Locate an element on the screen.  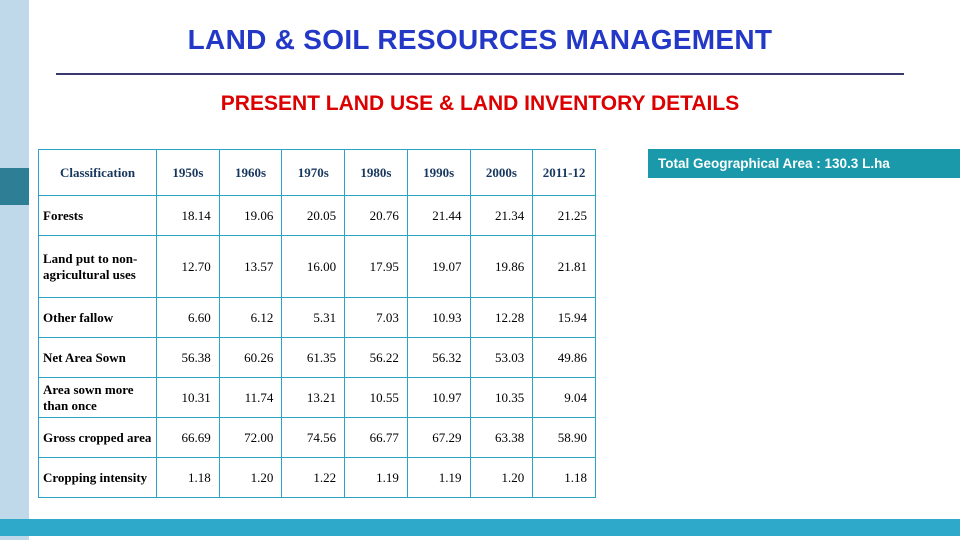
value-cell: 63.38 is located at coordinates (501, 437).